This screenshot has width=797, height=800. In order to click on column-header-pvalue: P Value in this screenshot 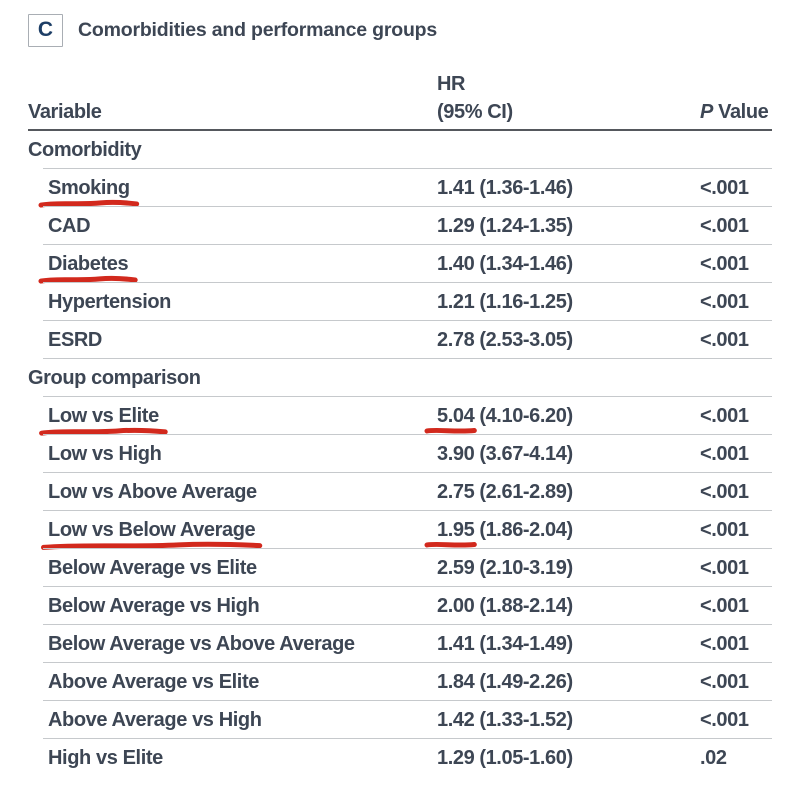, I will do `click(736, 112)`.